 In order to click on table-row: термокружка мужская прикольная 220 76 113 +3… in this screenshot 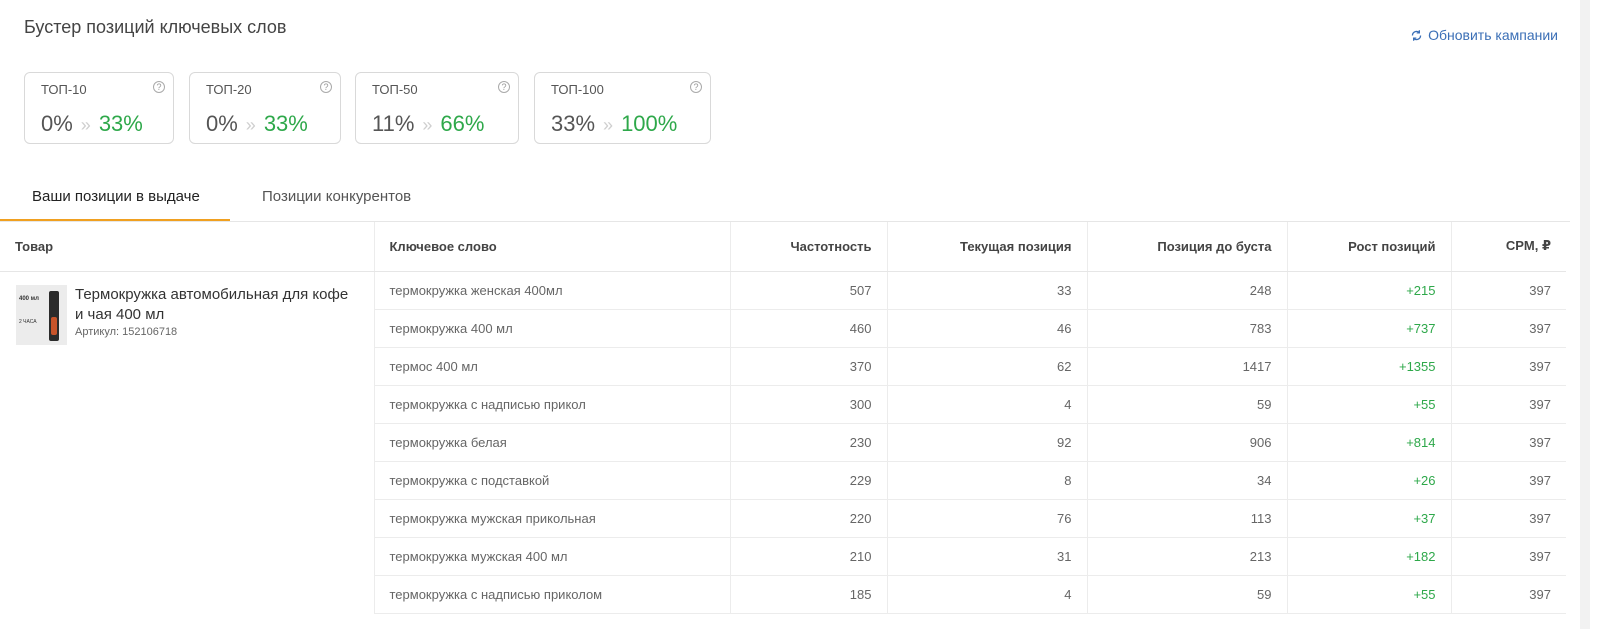, I will do `click(783, 518)`.